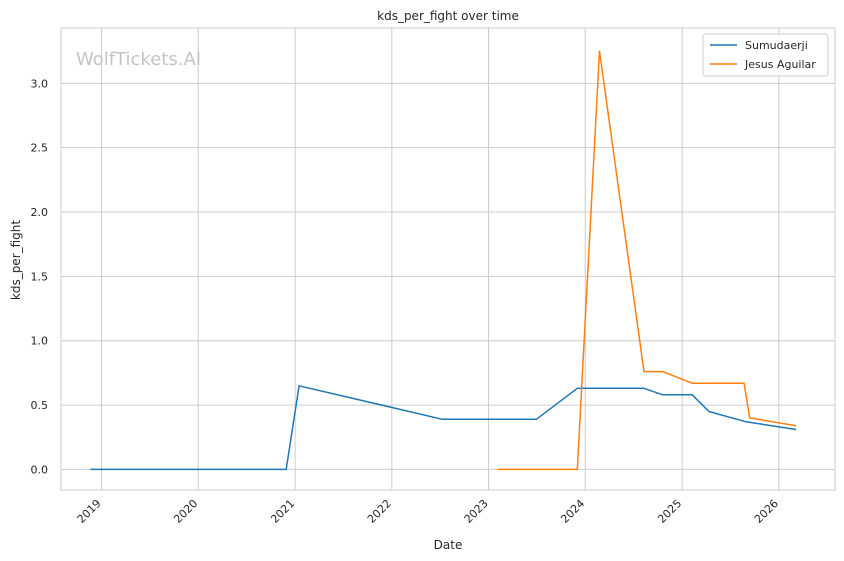 This screenshot has width=844, height=561. What do you see at coordinates (40, 469) in the screenshot?
I see `y-tick-label: 0.0` at bounding box center [40, 469].